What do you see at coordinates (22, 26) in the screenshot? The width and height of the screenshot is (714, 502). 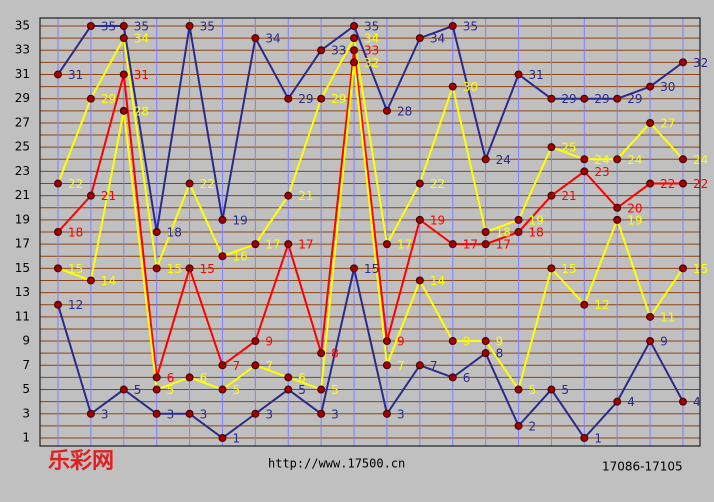 I see `y-tick-label: 35` at bounding box center [22, 26].